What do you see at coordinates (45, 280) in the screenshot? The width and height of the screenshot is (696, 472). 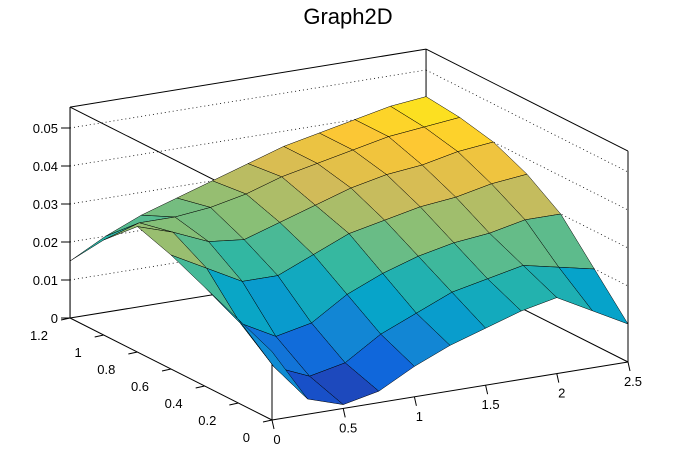 I see `z-tick-label: 0.01` at bounding box center [45, 280].